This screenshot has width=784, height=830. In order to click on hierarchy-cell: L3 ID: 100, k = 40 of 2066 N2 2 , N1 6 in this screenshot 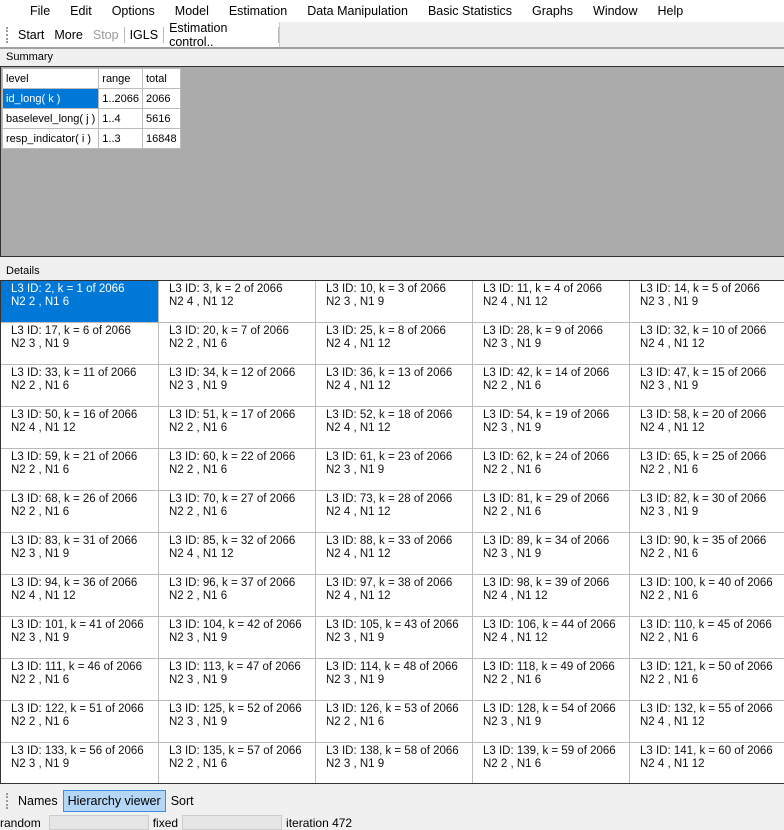, I will do `click(707, 596)`.